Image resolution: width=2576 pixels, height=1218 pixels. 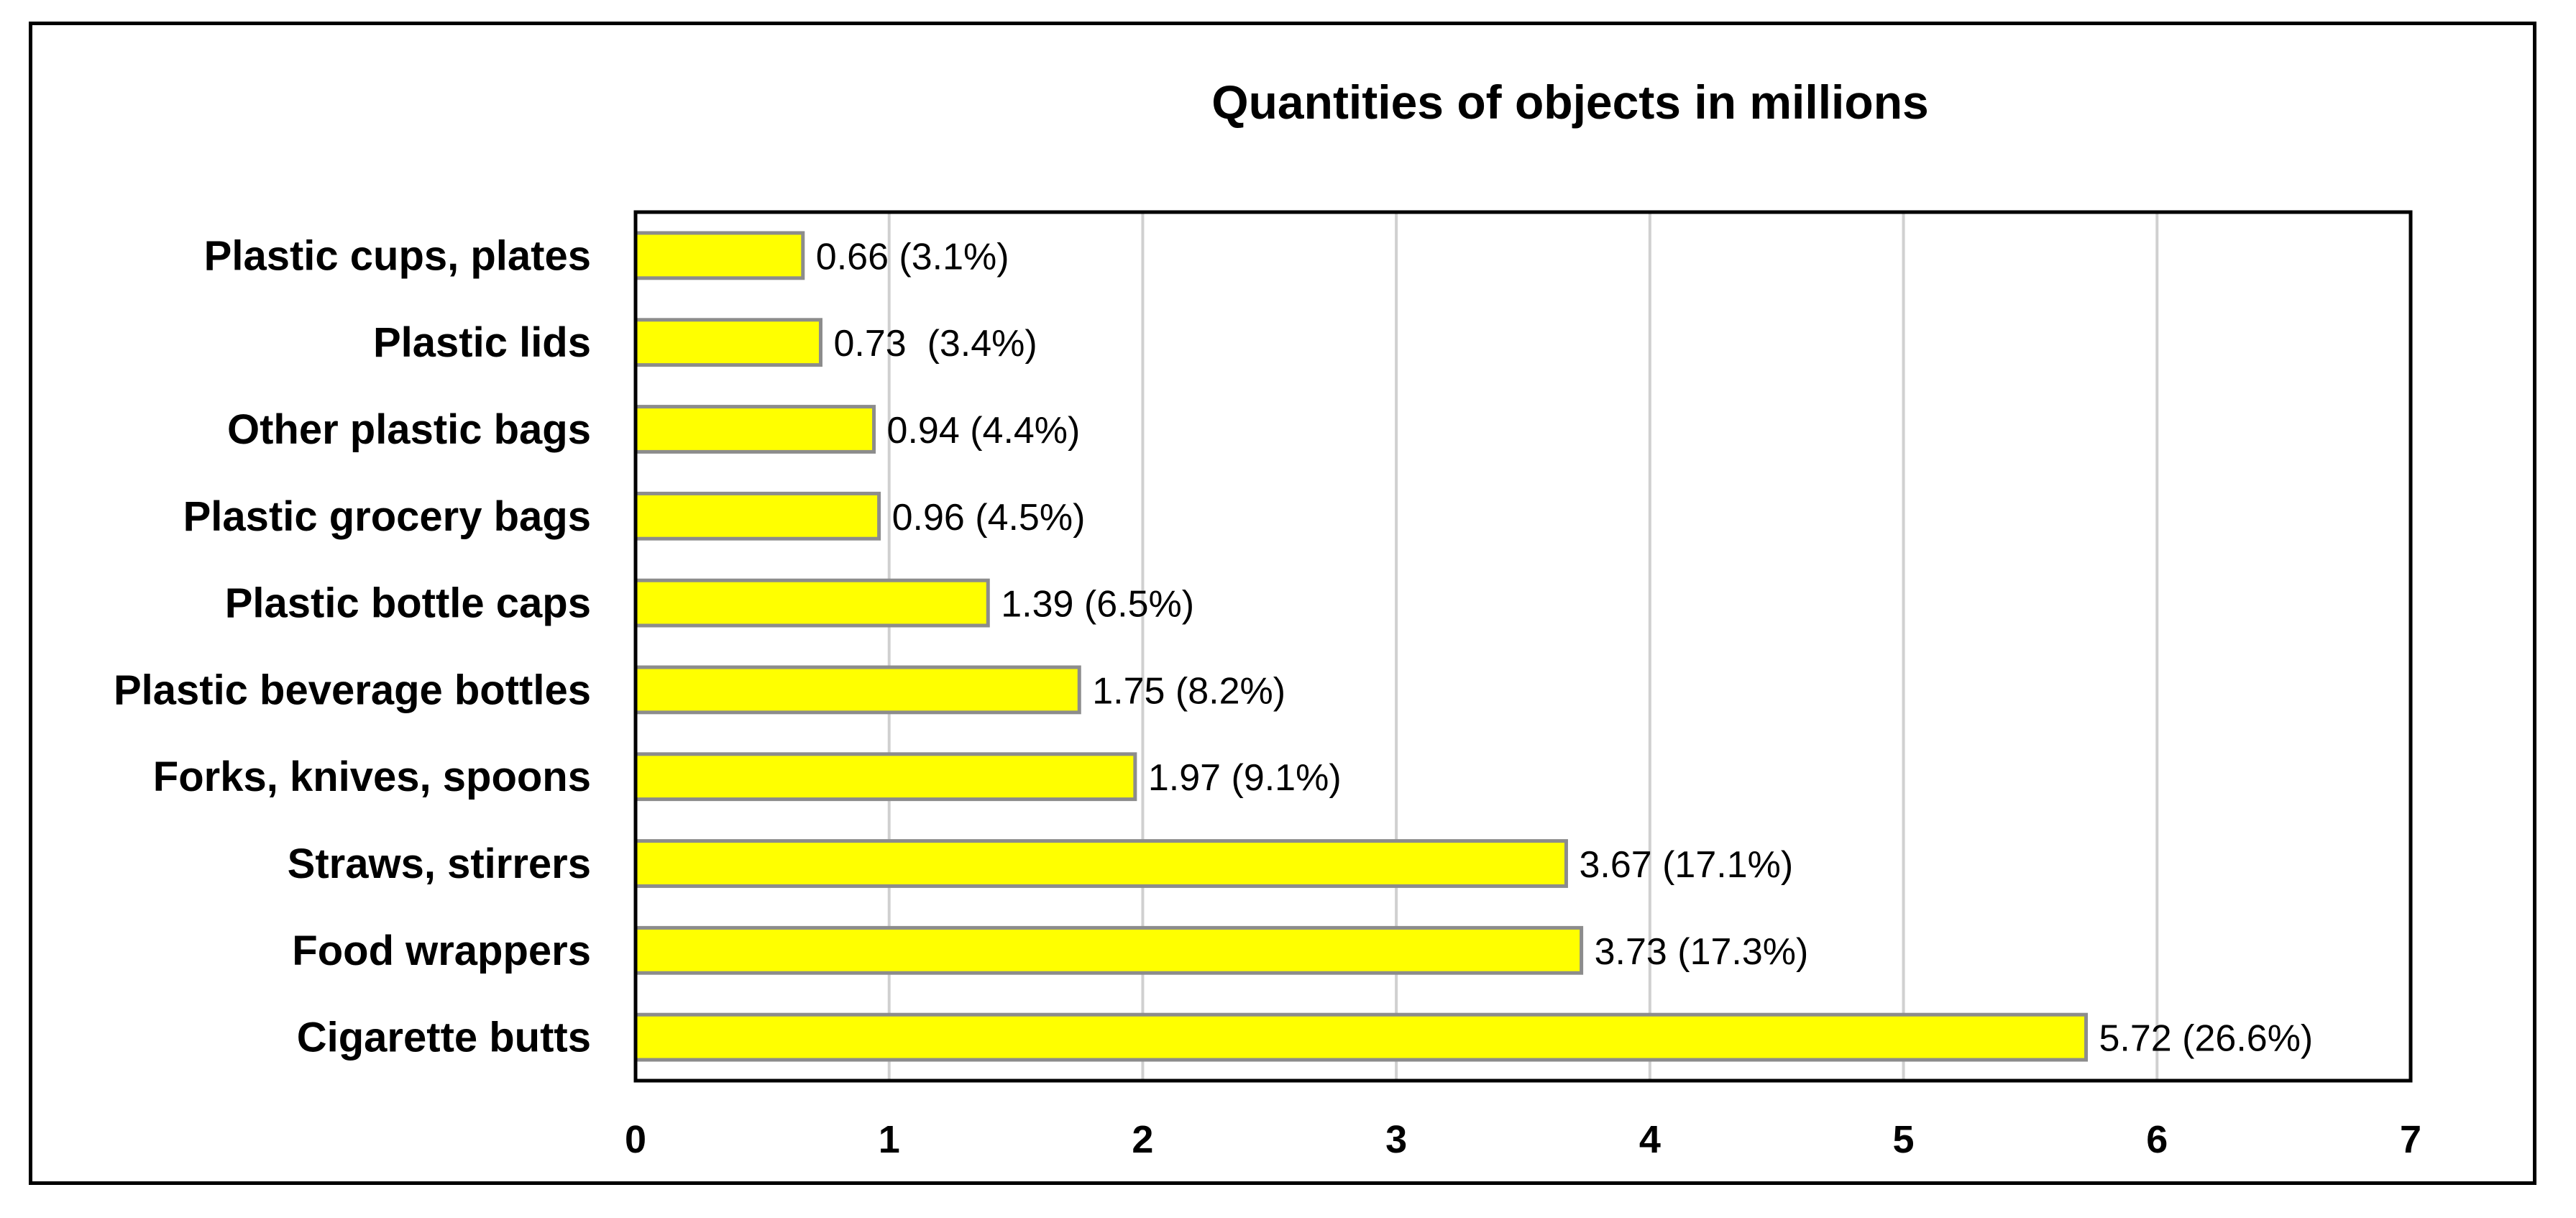 I want to click on x-tick-label: 4, so click(x=1650, y=1139).